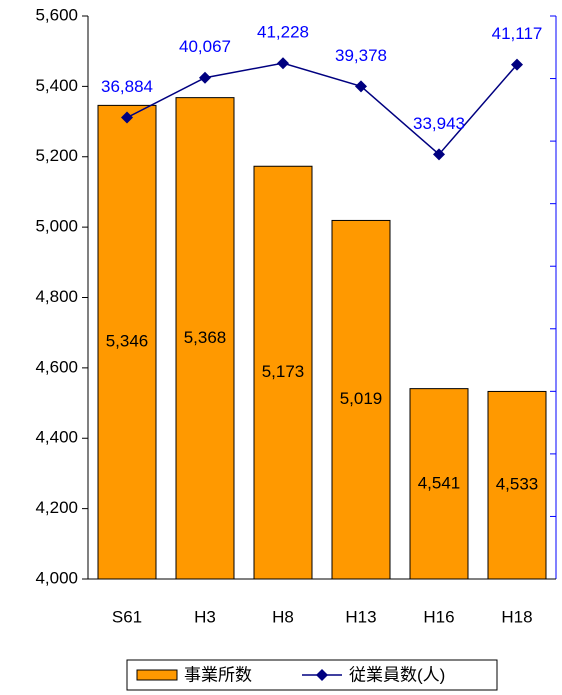  I want to click on bar-value-label: 5,019, so click(361, 398).